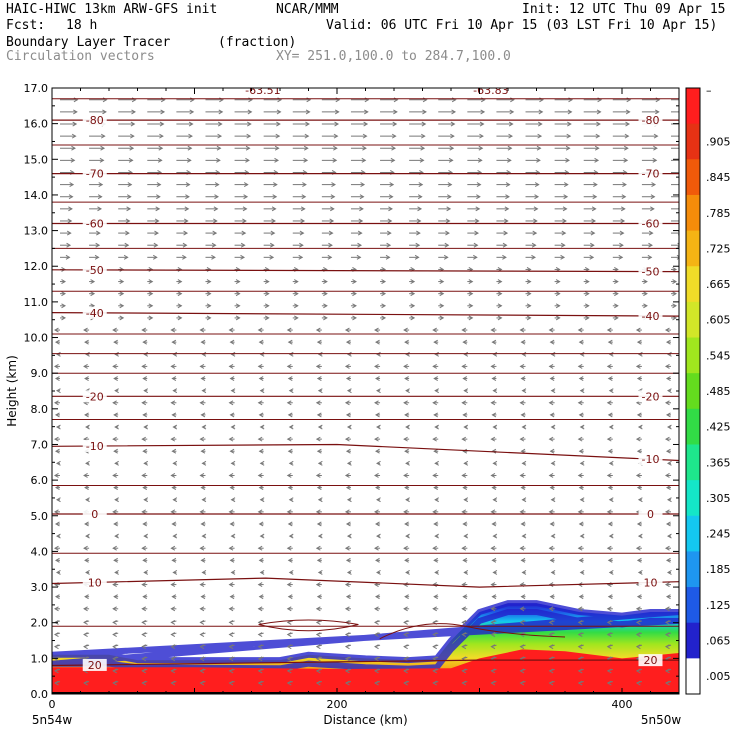  Describe the element at coordinates (718, 498) in the screenshot. I see `colorbar-label: .305` at that location.